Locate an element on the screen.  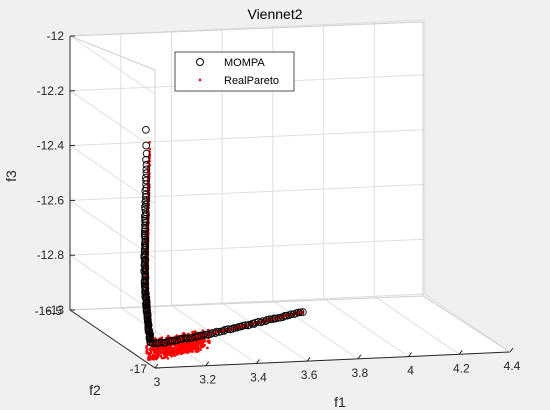
legend-mompa-marker is located at coordinates (200, 62).